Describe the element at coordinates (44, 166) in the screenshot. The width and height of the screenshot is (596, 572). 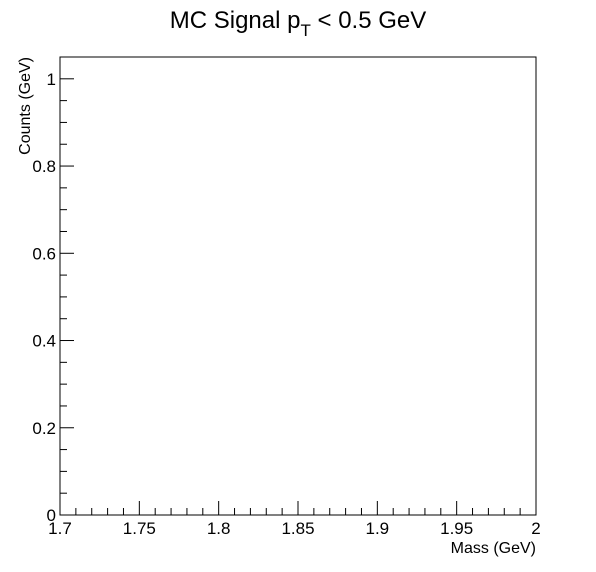
I see `y-tick-label: 0.8` at that location.